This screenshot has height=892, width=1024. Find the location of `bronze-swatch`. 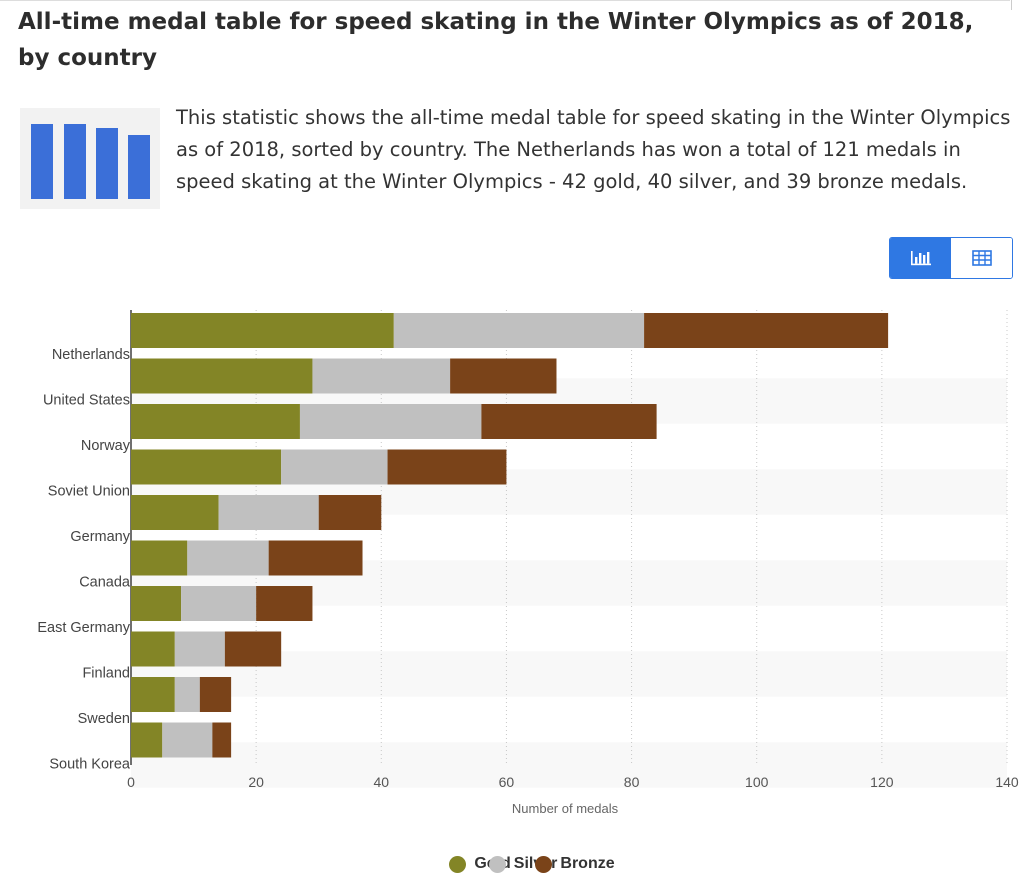

bronze-swatch is located at coordinates (544, 864).